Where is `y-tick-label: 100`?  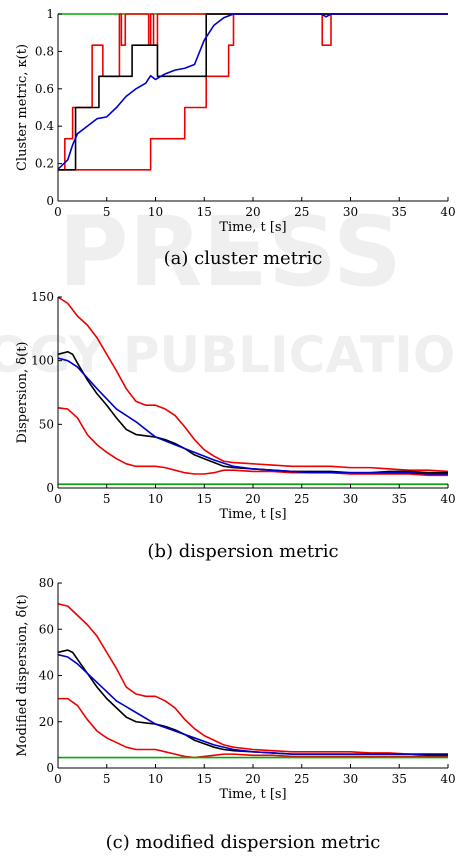
y-tick-label: 100 is located at coordinates (42, 361).